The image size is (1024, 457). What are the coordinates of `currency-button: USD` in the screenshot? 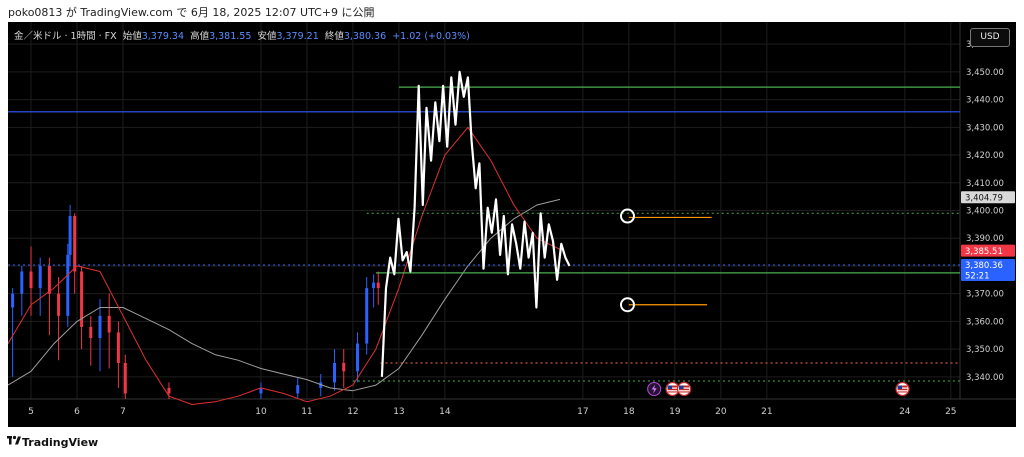 It's located at (990, 37).